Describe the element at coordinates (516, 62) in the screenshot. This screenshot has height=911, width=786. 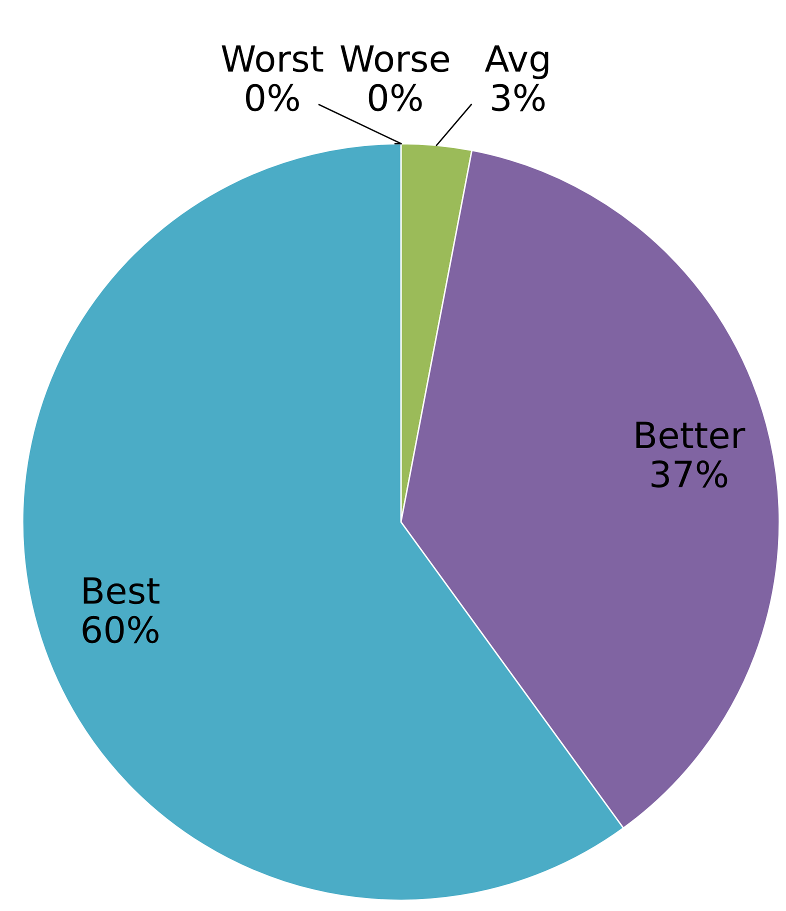
I see `slice-label: Avg` at that location.